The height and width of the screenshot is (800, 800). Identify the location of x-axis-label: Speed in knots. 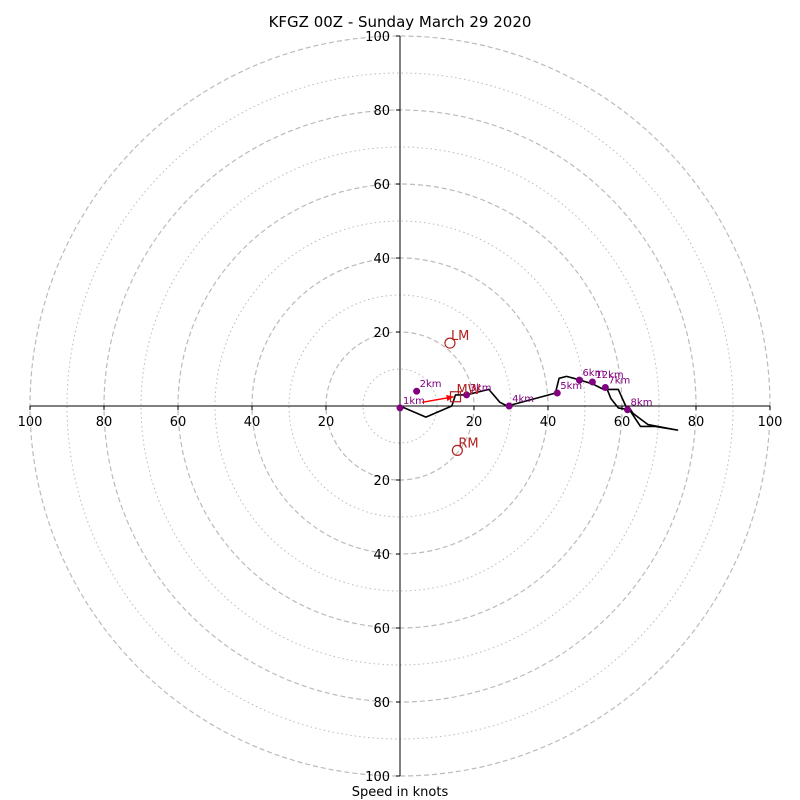
(400, 792).